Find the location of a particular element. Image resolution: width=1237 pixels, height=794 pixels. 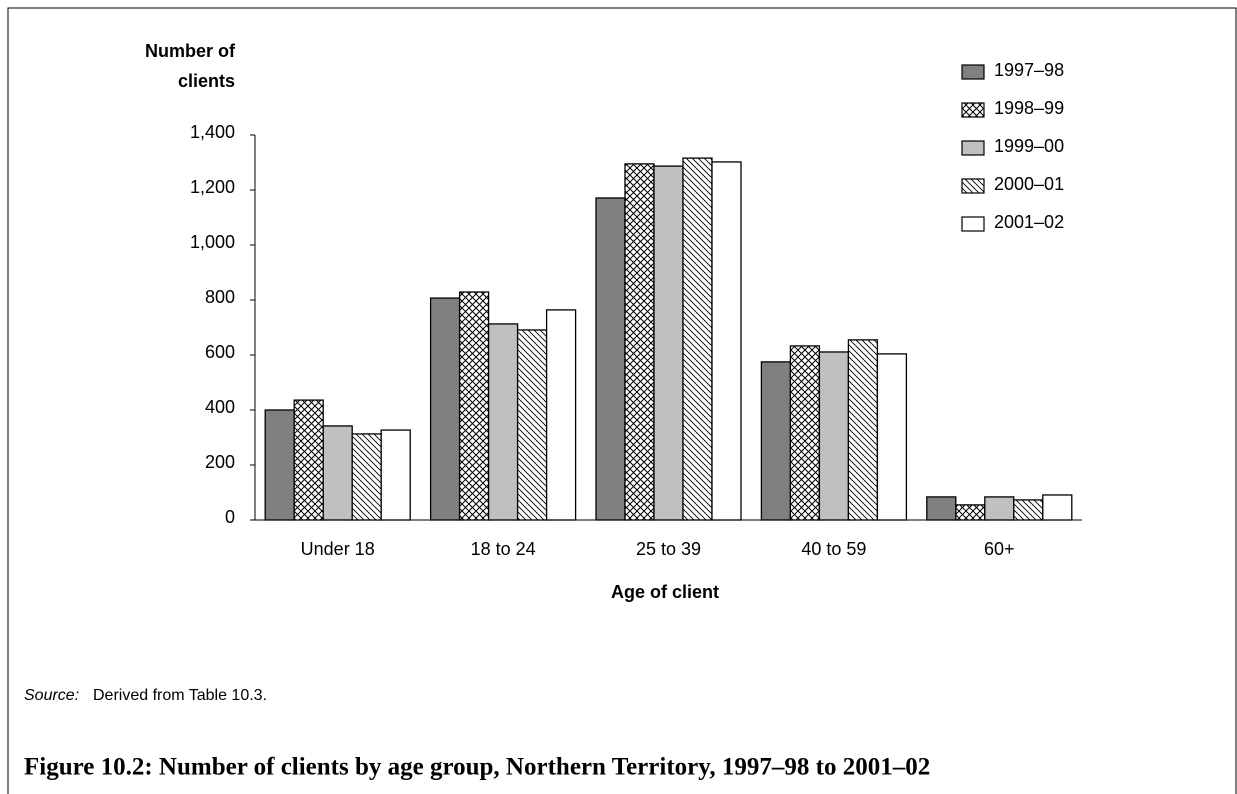

y-tick-label: 600 is located at coordinates (220, 352).